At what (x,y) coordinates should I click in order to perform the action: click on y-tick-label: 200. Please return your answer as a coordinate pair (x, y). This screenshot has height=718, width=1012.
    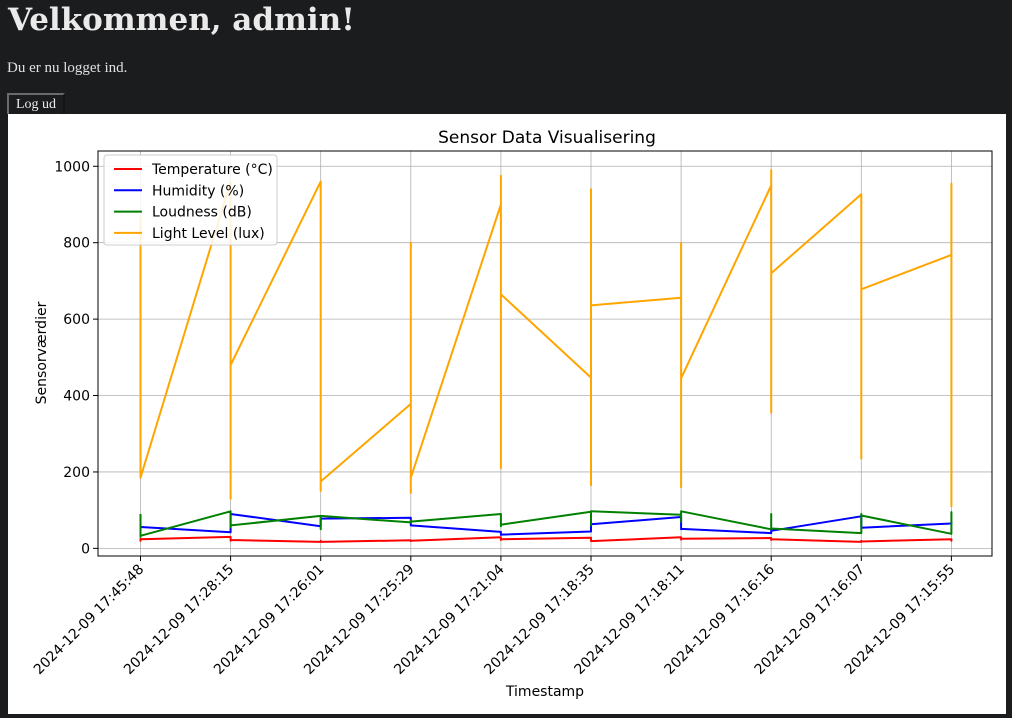
    Looking at the image, I should click on (76, 473).